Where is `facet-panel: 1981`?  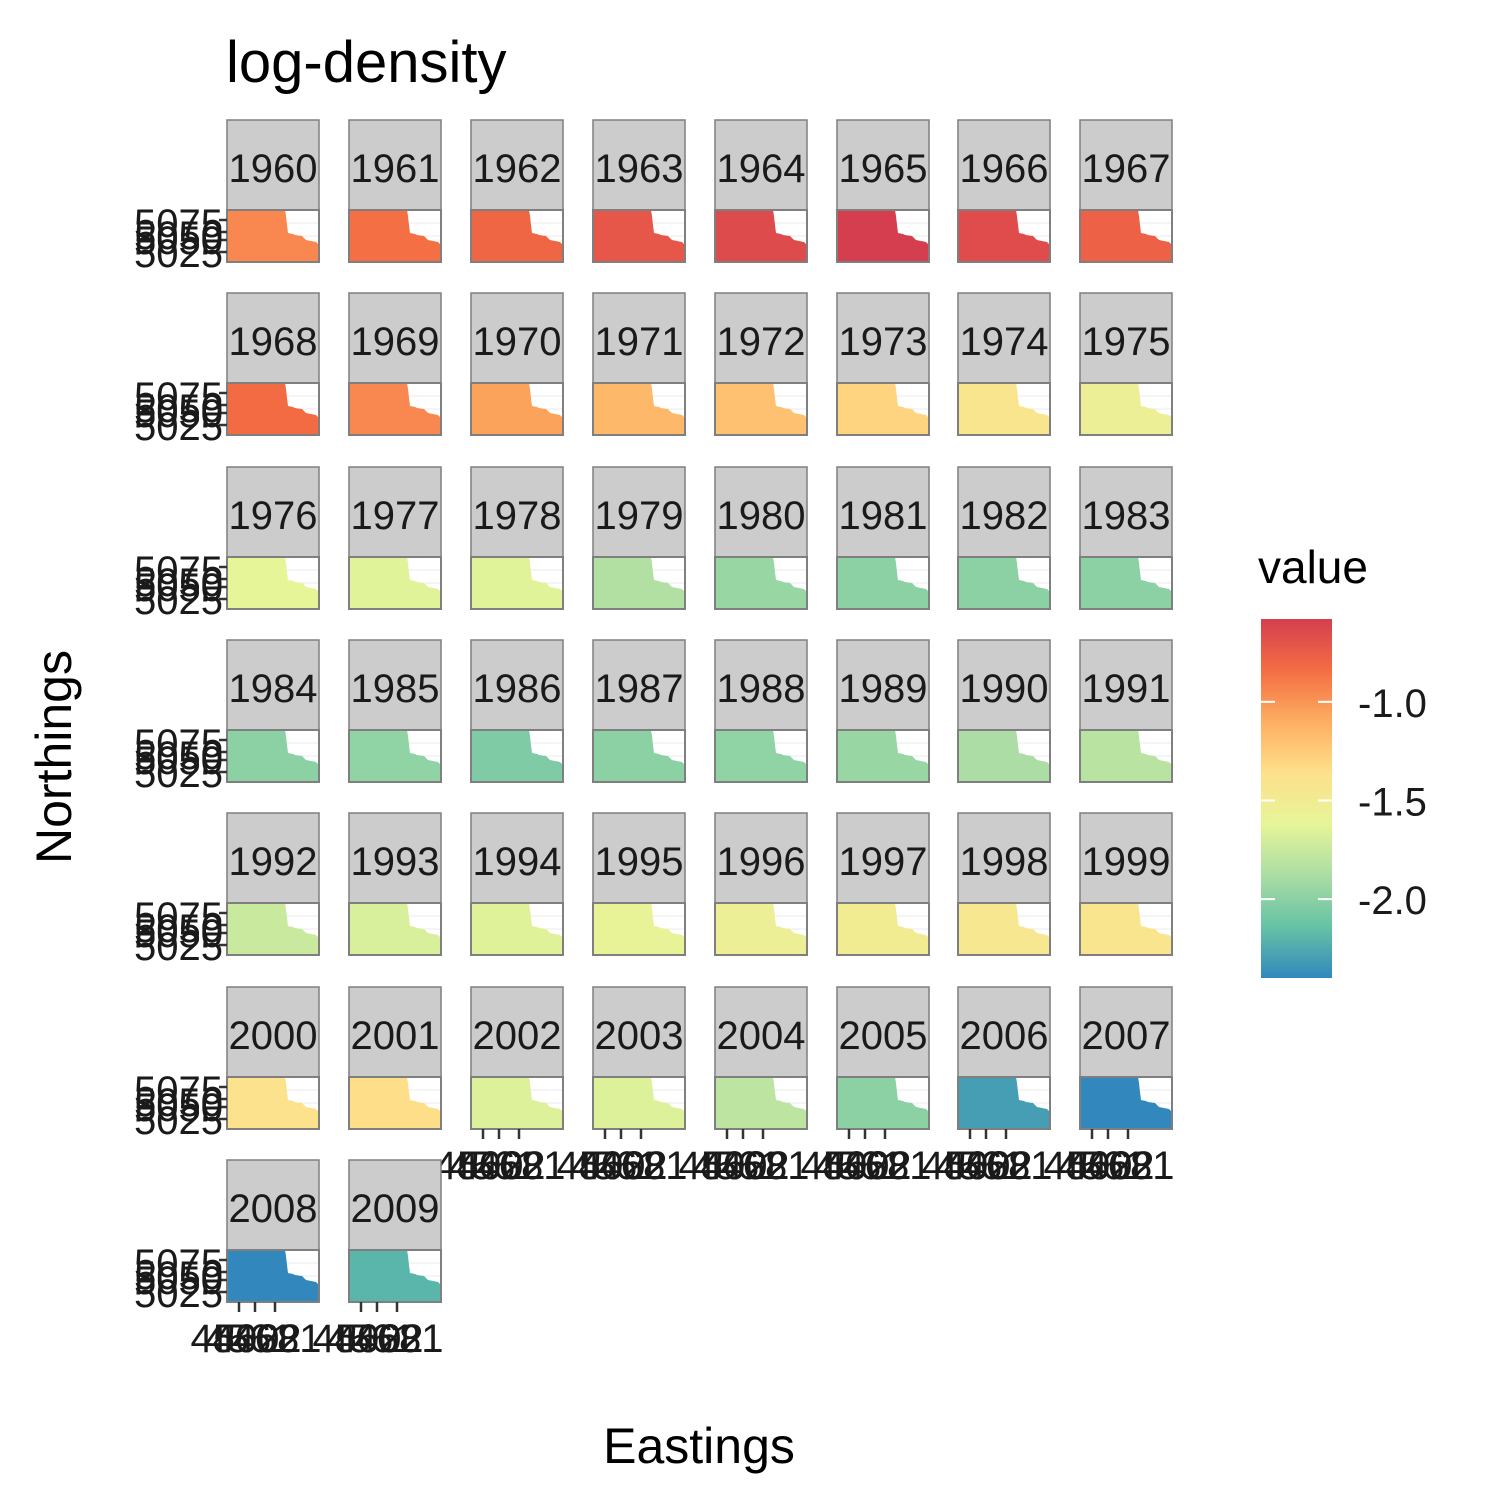 facet-panel: 1981 is located at coordinates (883, 538).